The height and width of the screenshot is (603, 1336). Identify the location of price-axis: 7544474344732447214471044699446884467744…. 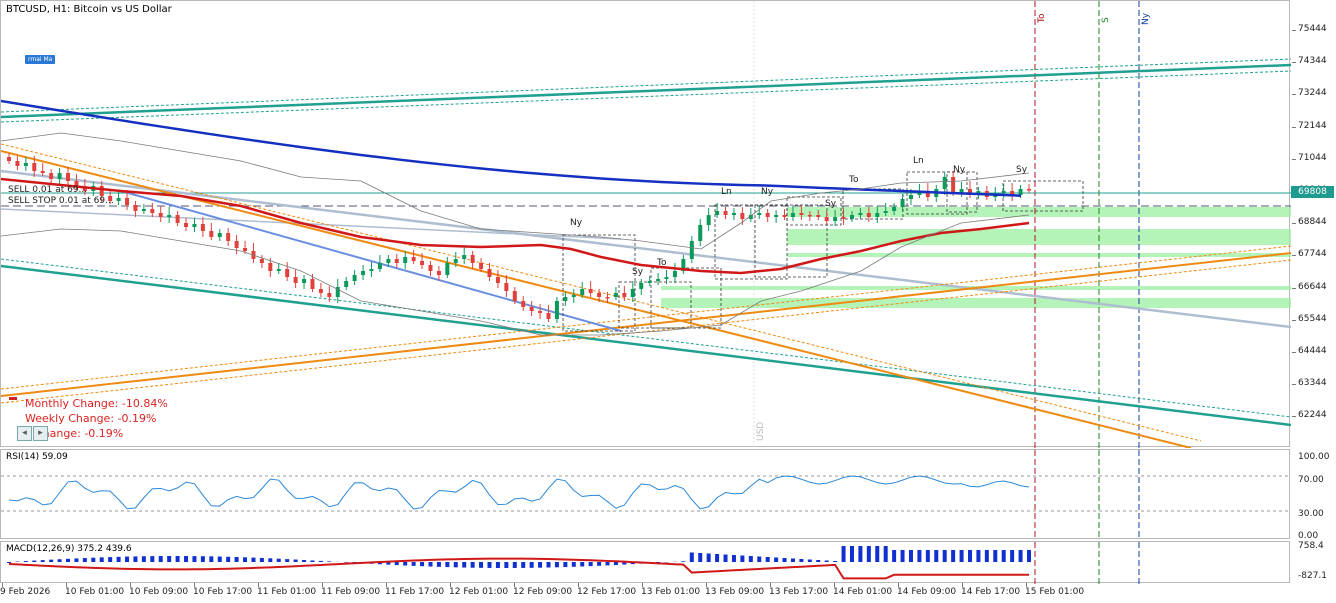
(1314, 223).